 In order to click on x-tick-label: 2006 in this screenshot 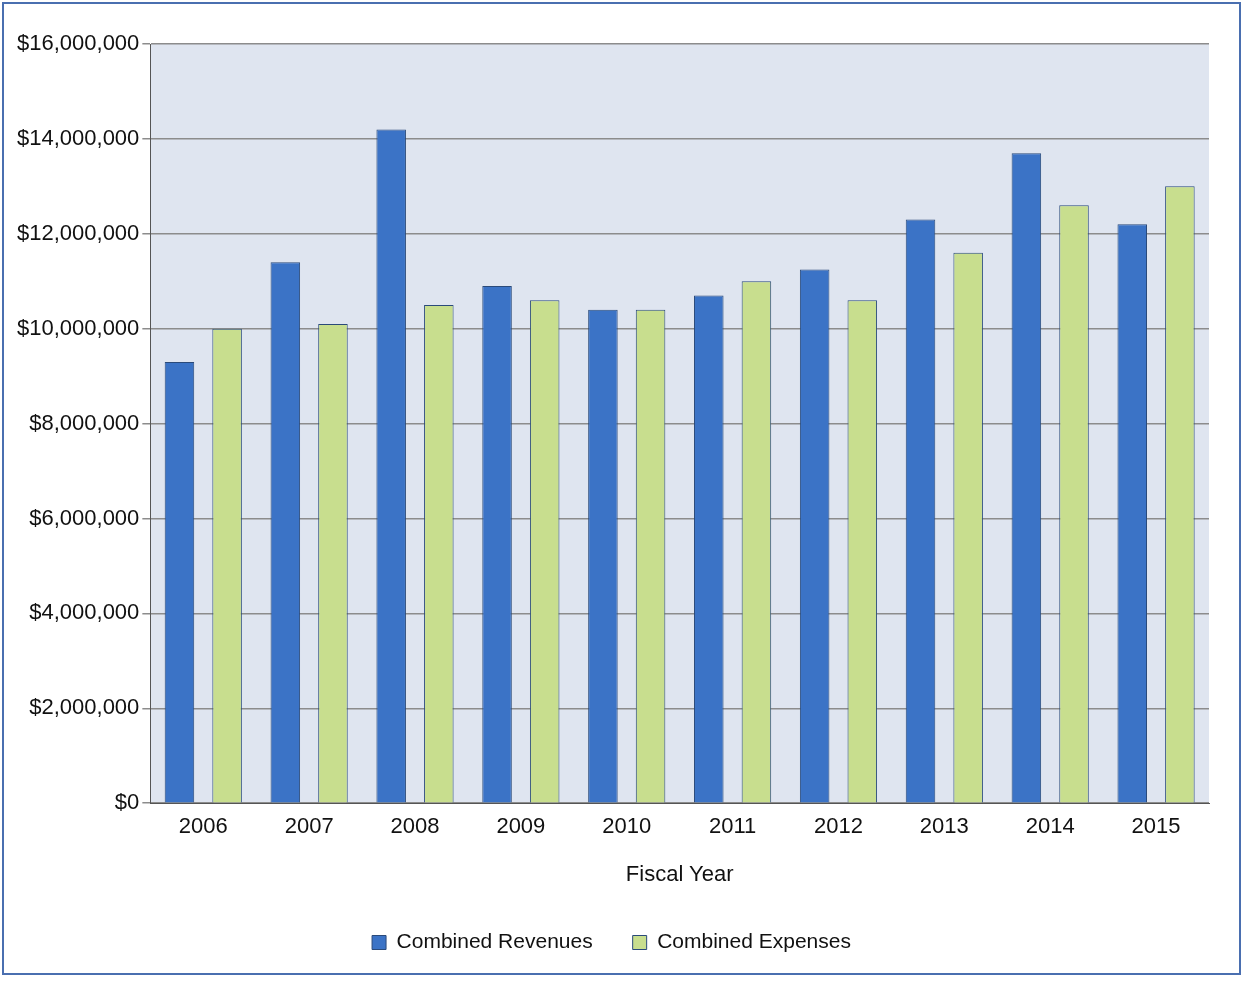, I will do `click(203, 826)`.